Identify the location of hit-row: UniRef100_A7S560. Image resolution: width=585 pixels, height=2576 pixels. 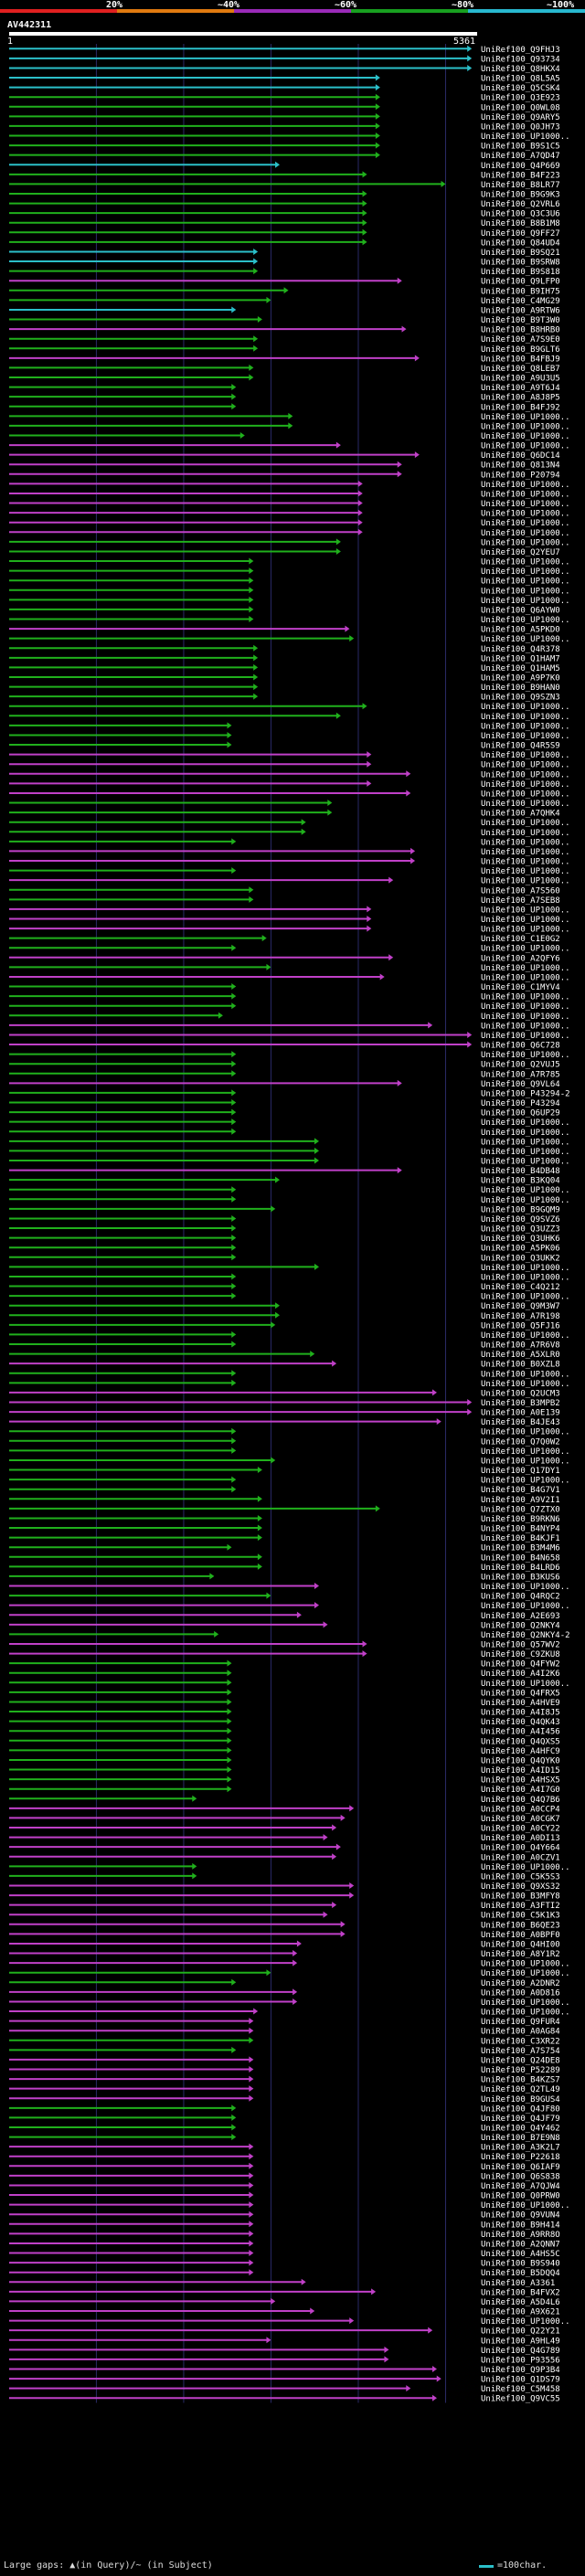
(284, 891).